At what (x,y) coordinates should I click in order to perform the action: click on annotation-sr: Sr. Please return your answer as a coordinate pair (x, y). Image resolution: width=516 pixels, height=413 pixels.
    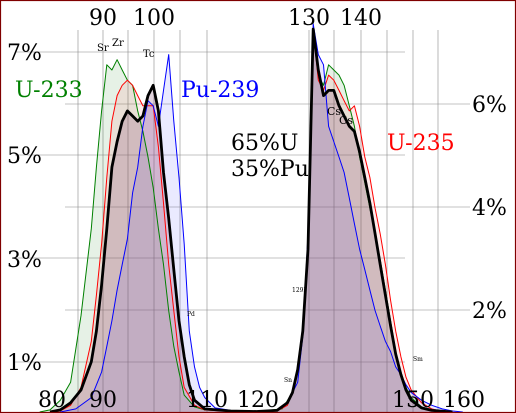
    Looking at the image, I should click on (103, 48).